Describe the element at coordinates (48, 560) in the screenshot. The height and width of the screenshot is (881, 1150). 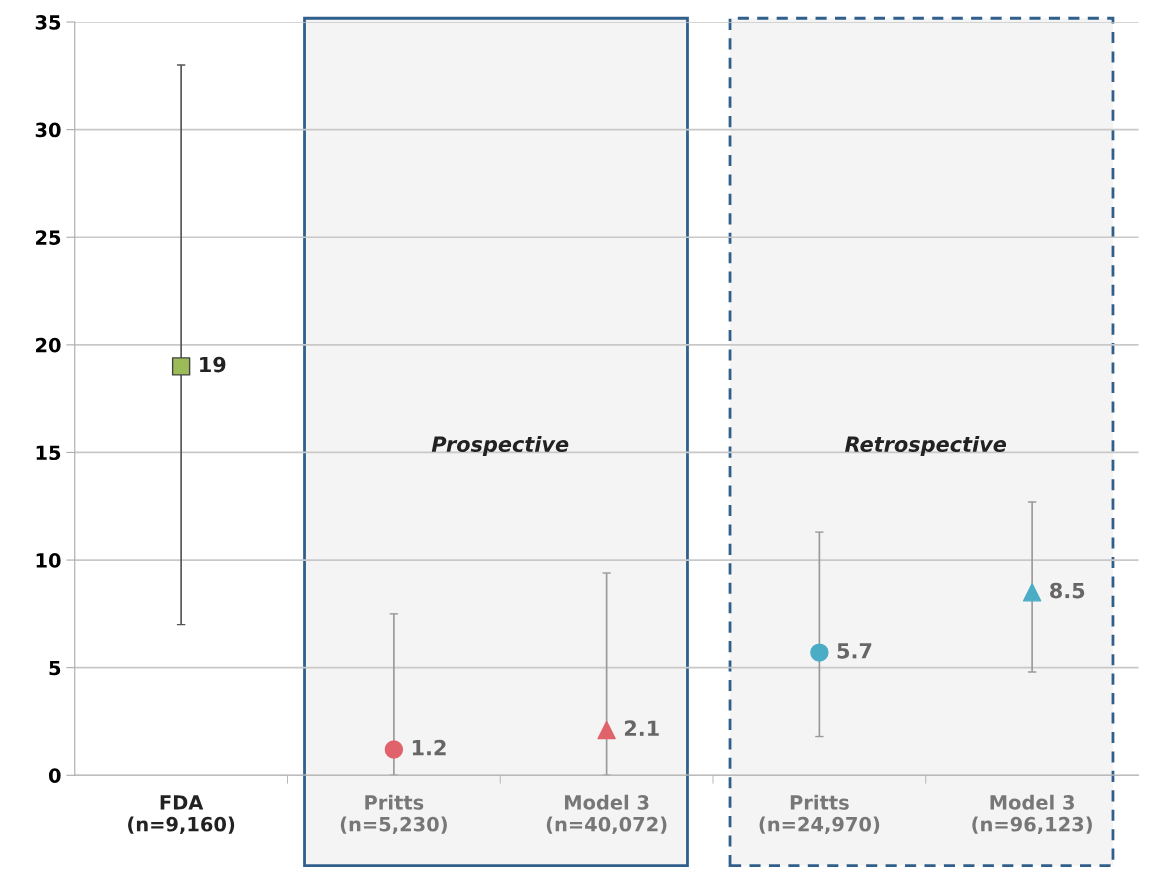
I see `y-tick-label: 10` at that location.